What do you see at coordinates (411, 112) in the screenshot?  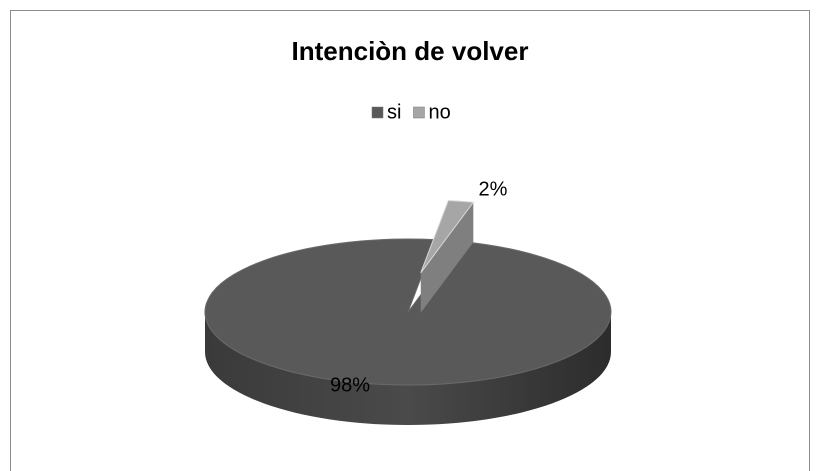 I see `legend: si no` at bounding box center [411, 112].